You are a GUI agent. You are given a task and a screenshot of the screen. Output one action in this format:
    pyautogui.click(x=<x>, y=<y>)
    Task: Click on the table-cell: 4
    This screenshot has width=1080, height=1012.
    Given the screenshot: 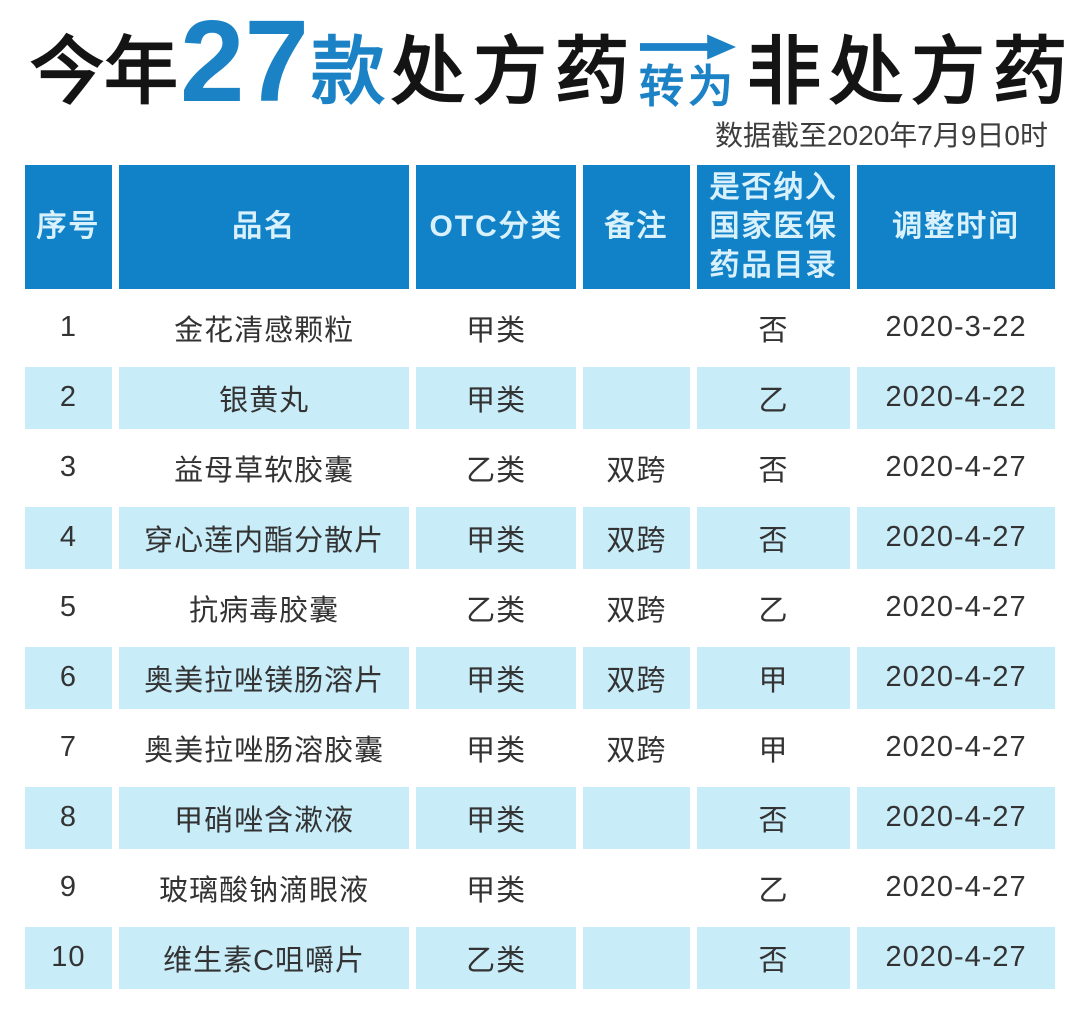 What is the action you would take?
    pyautogui.click(x=68, y=537)
    